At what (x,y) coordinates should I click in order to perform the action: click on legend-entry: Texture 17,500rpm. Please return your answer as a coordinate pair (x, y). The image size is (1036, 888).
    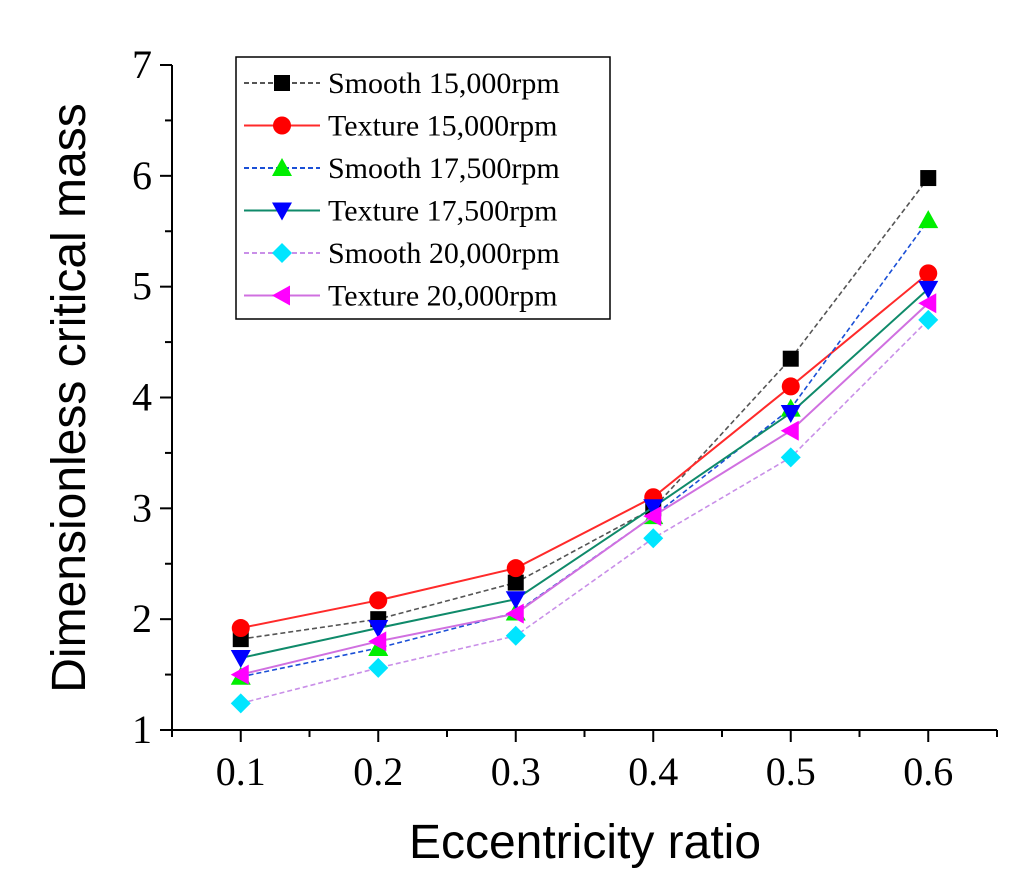
    Looking at the image, I should click on (401, 211).